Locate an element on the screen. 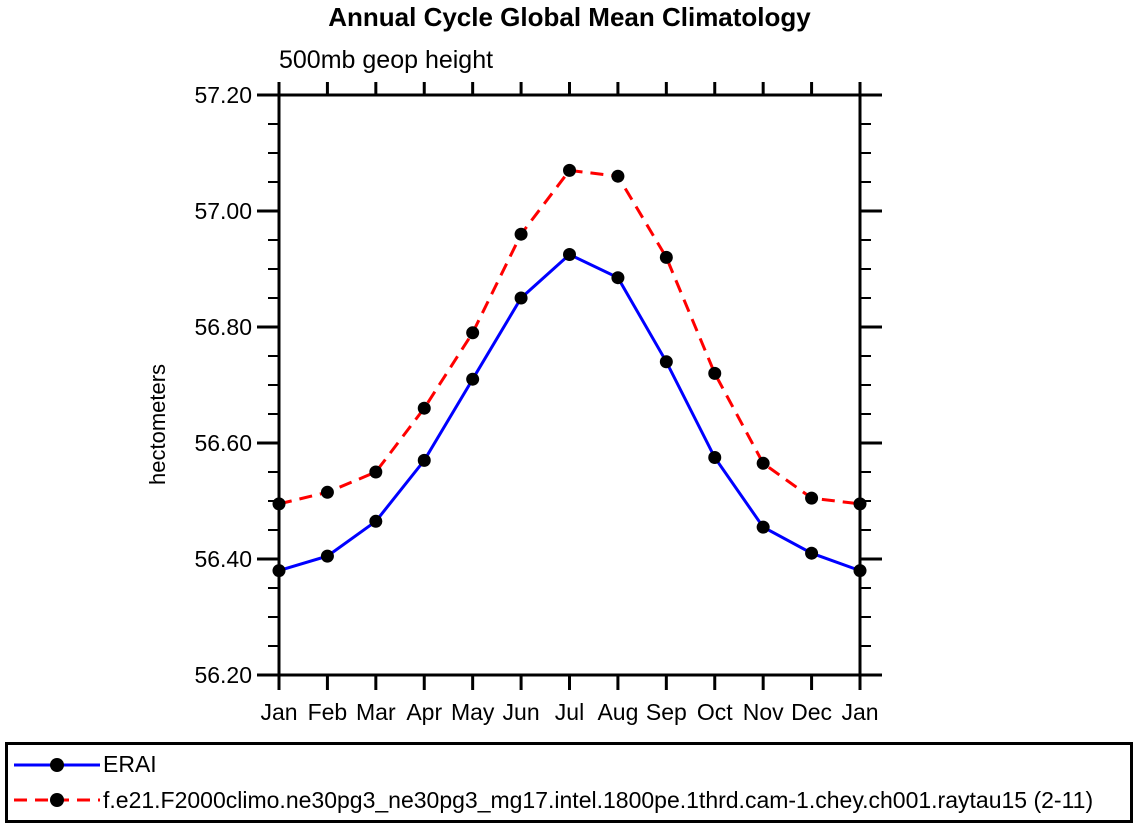  x-tick-label: Aug is located at coordinates (617, 712).